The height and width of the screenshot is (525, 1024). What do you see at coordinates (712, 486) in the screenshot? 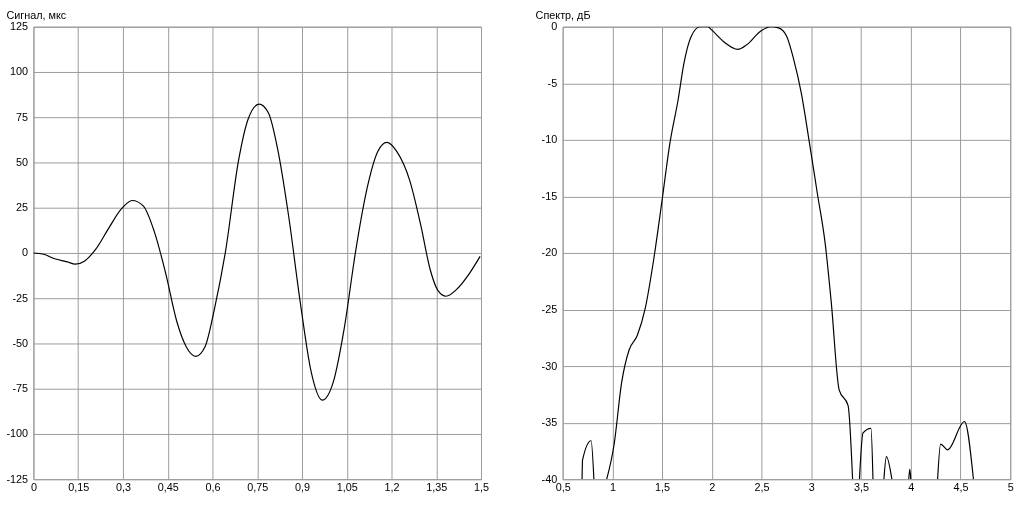
I see `x-tick-label: 2` at bounding box center [712, 486].